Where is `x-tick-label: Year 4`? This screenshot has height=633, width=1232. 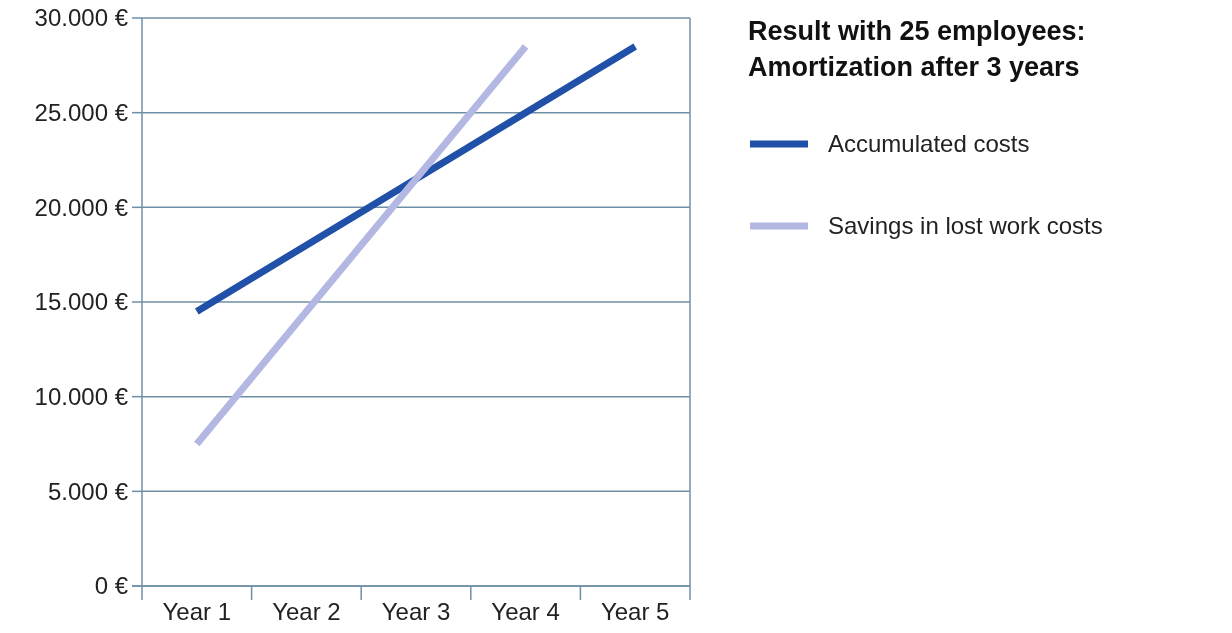
x-tick-label: Year 4 is located at coordinates (525, 611).